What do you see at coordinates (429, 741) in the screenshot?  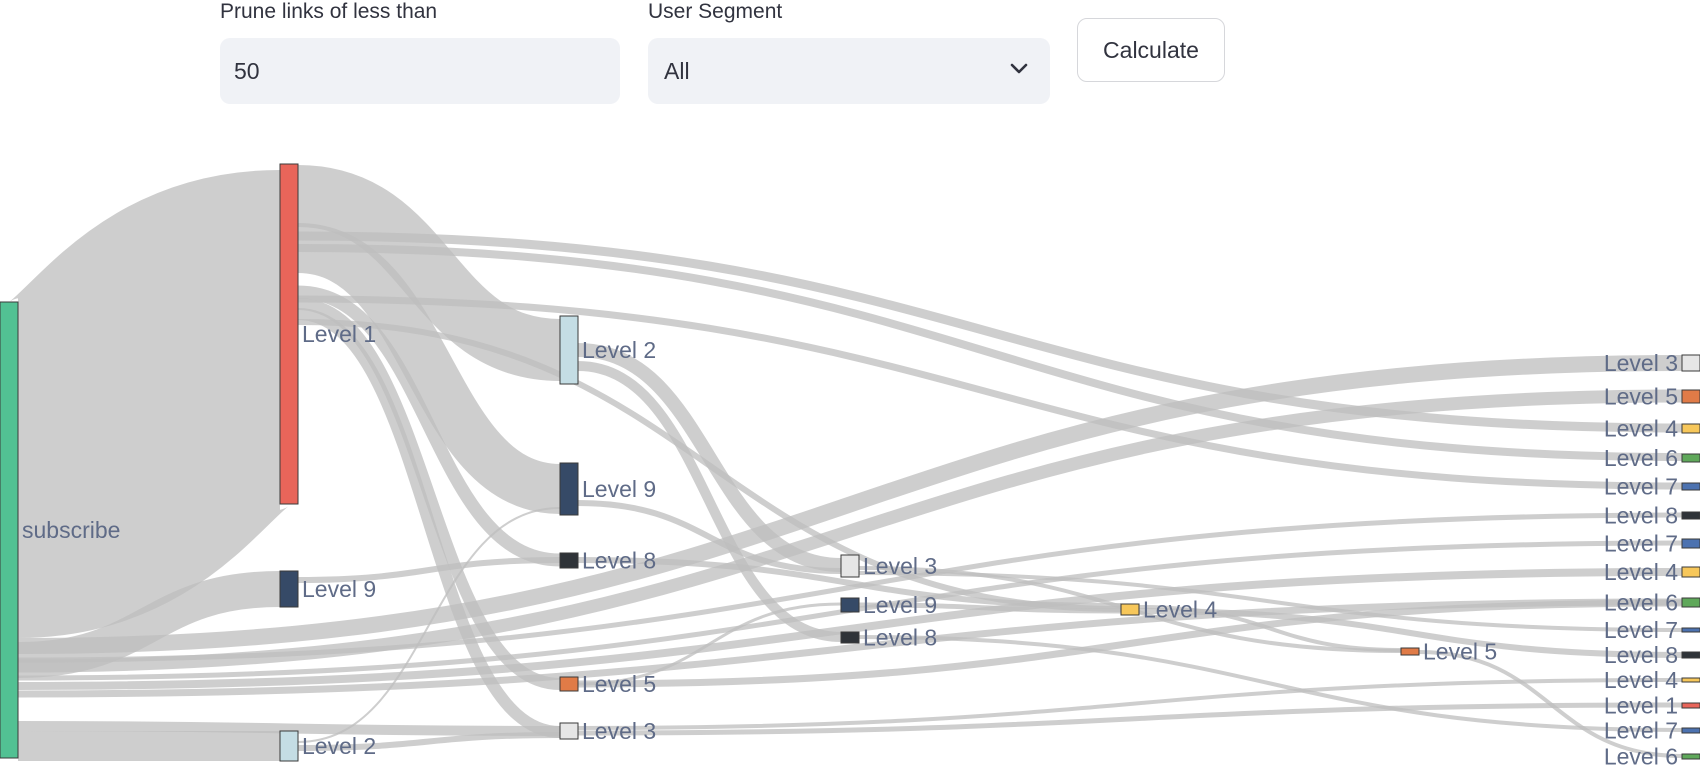 I see `link-c1_level2-to-c2_level3` at bounding box center [429, 741].